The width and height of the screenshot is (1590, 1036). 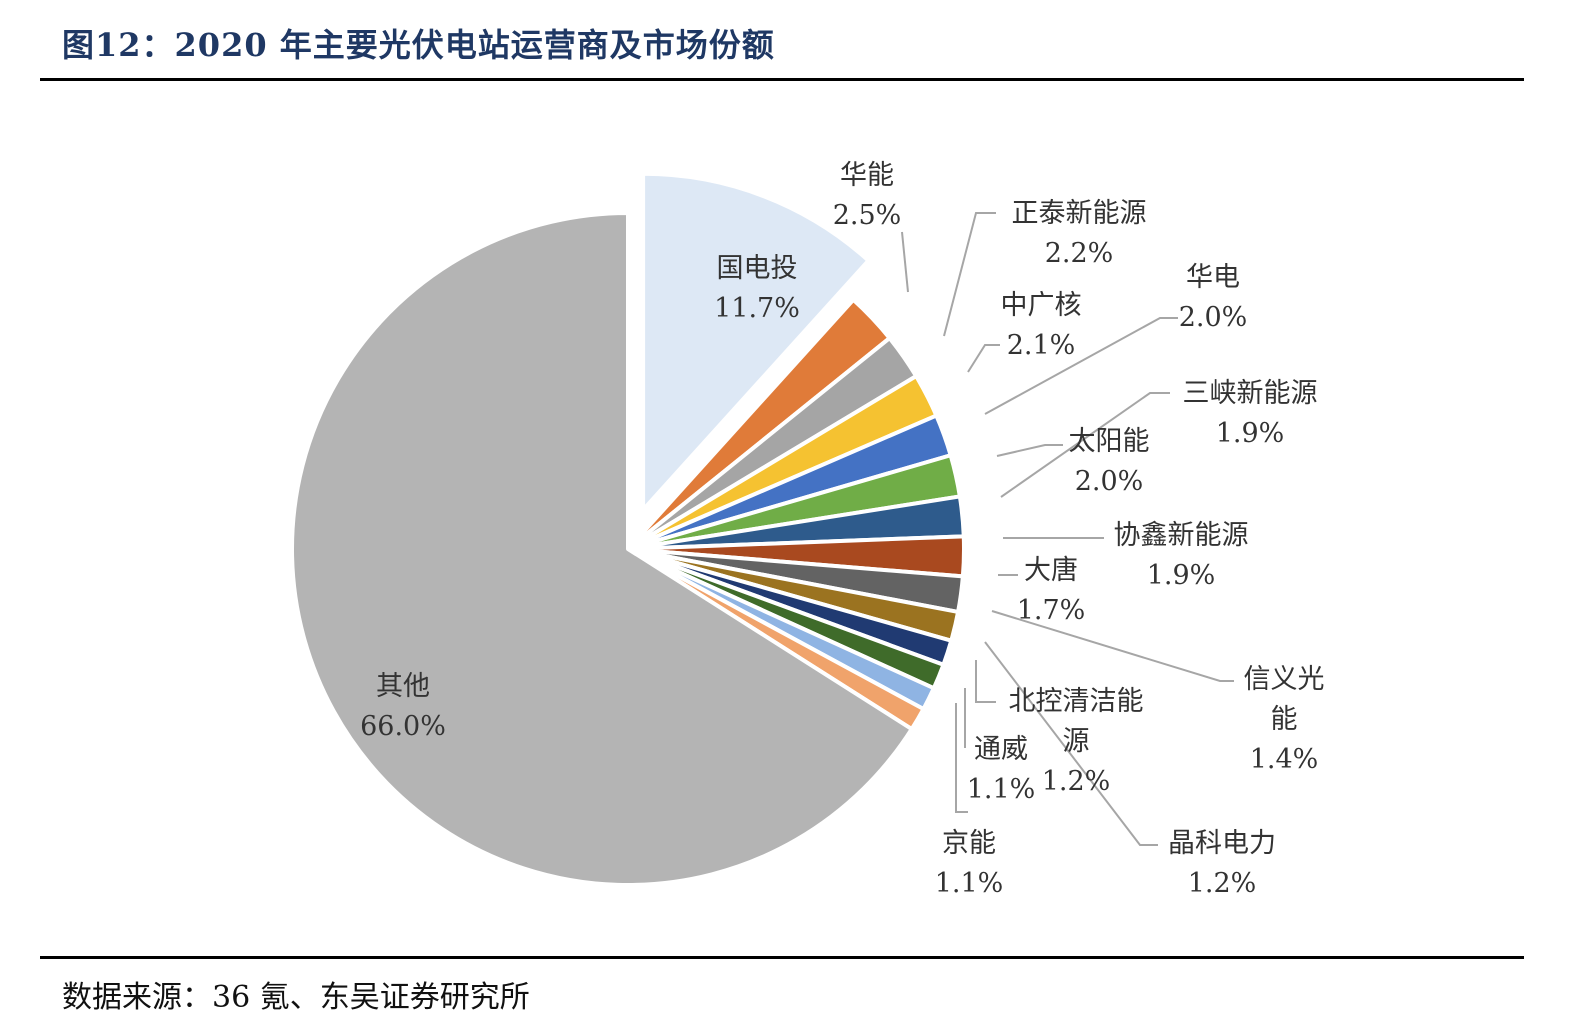 I want to click on value-label-通威: 1.1%, so click(x=1001, y=789).